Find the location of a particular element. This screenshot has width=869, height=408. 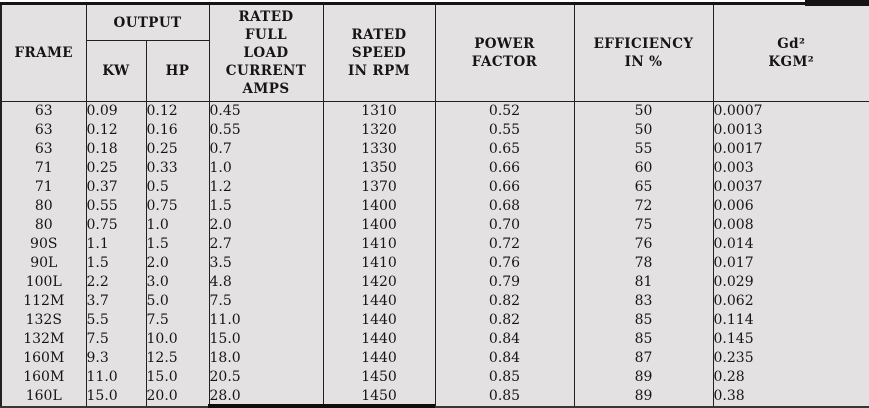

cell-gd2-kgm2: 0.0013 is located at coordinates (790, 130).